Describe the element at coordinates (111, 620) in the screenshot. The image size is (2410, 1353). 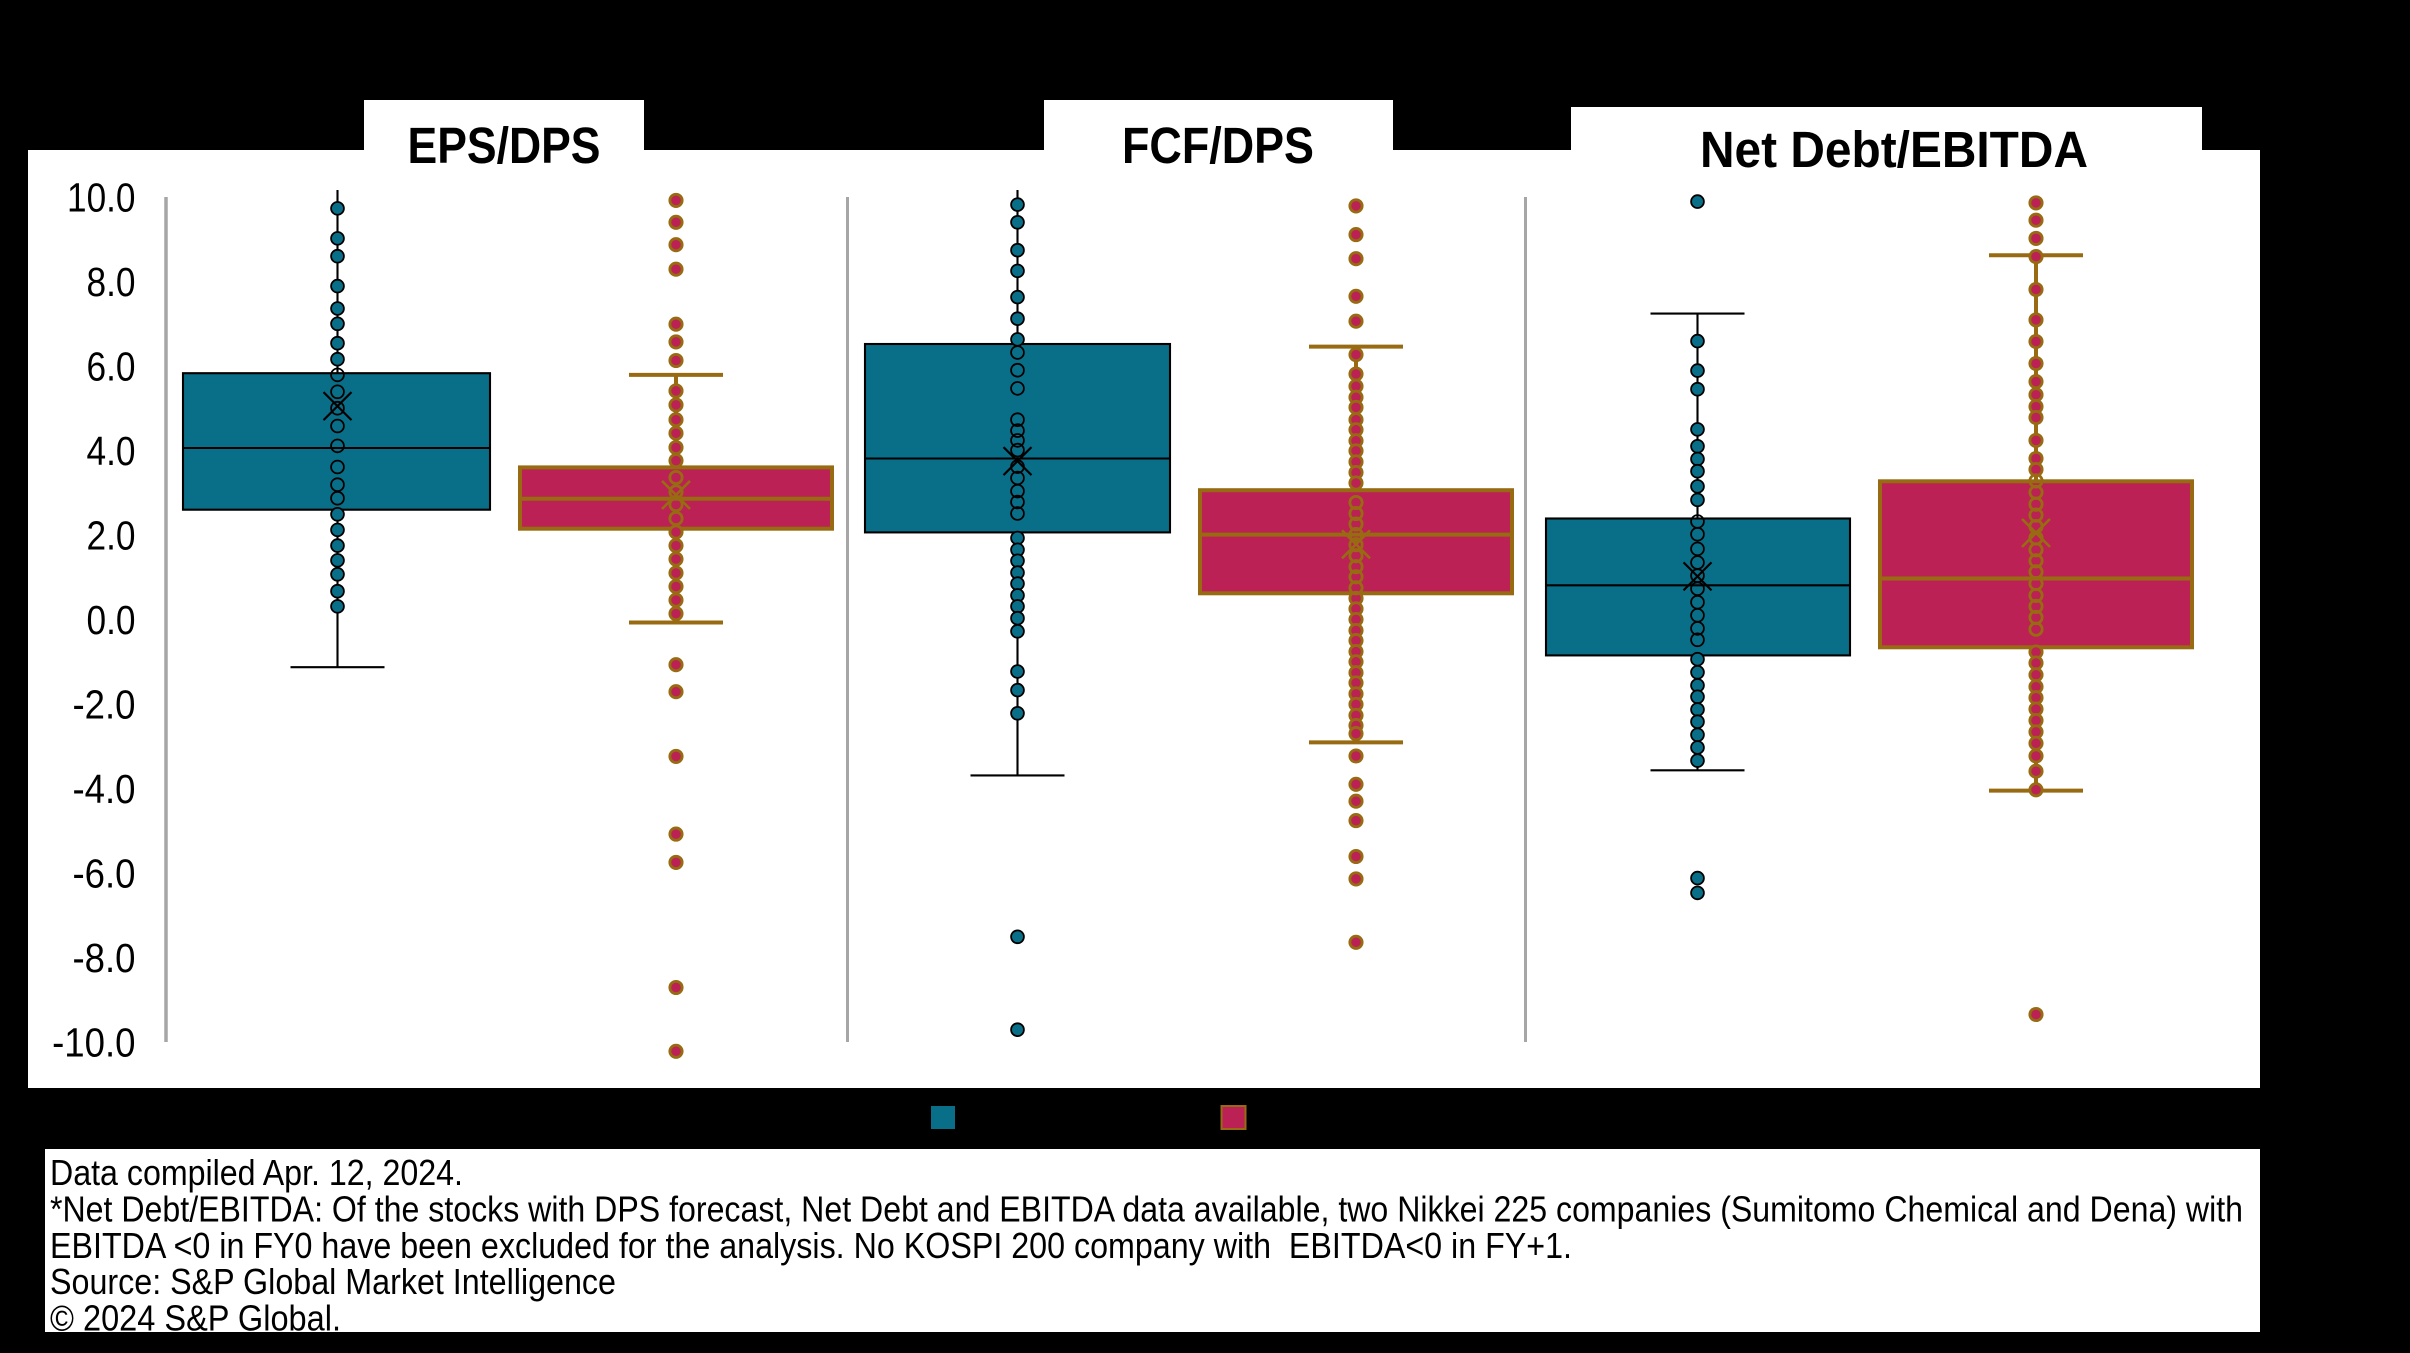
I see `svg-text: 0.0` at that location.